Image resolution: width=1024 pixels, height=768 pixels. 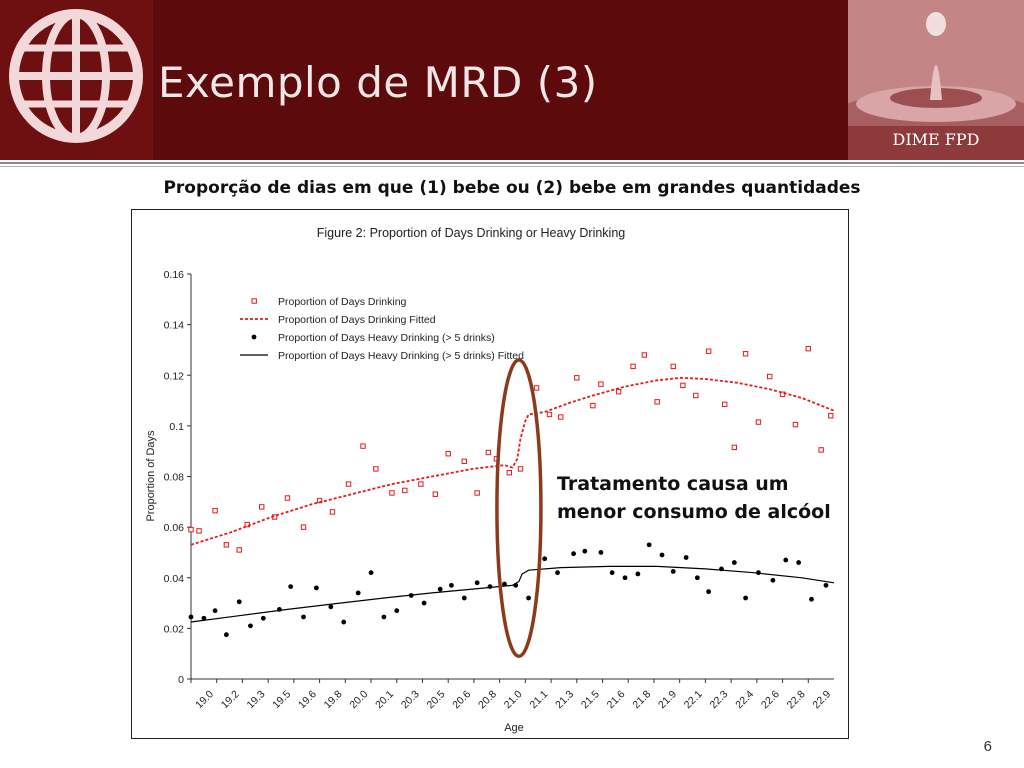 What do you see at coordinates (936, 139) in the screenshot?
I see `brand-label: DIME FPD` at bounding box center [936, 139].